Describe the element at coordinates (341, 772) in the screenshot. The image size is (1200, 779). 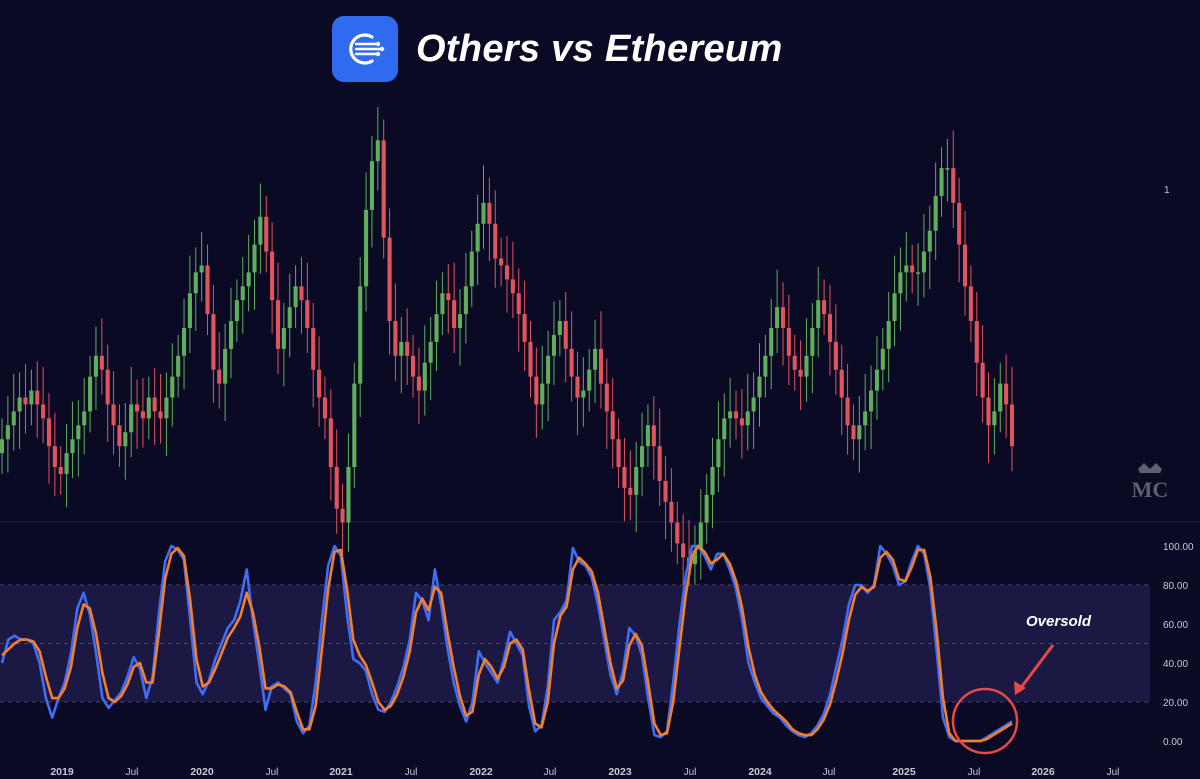
I see `time-axis-label: 2021` at that location.